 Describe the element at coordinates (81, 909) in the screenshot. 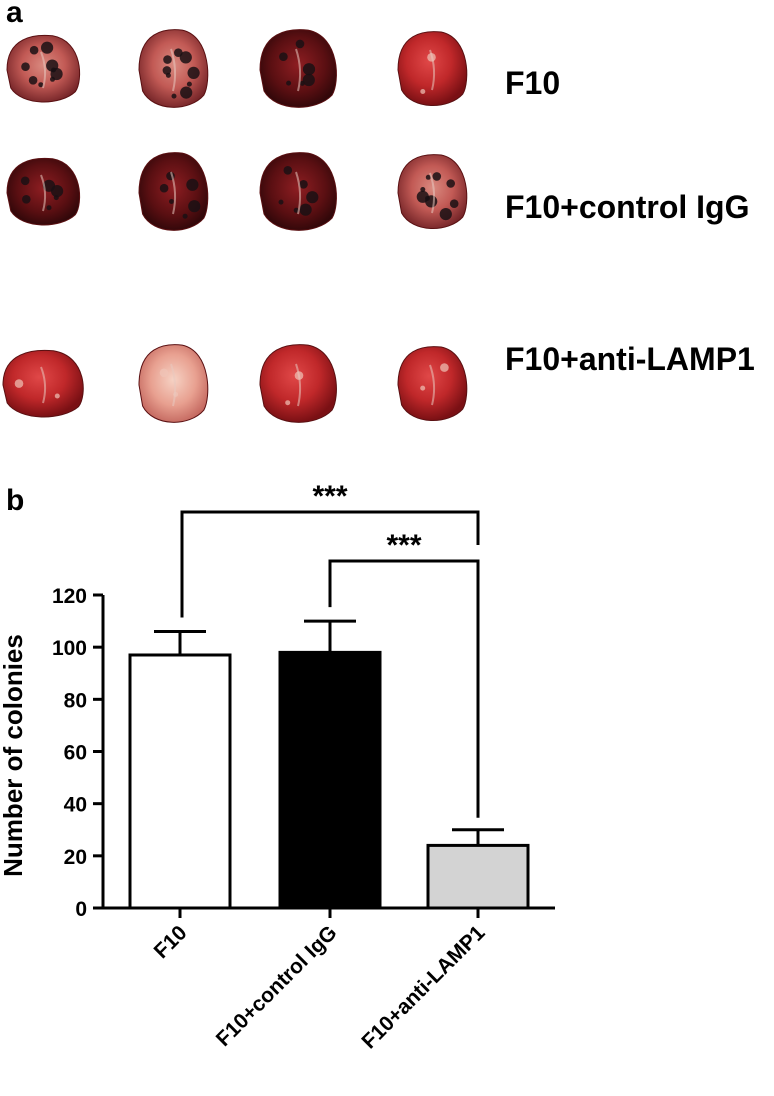

I see `y-tick-label: 0` at that location.